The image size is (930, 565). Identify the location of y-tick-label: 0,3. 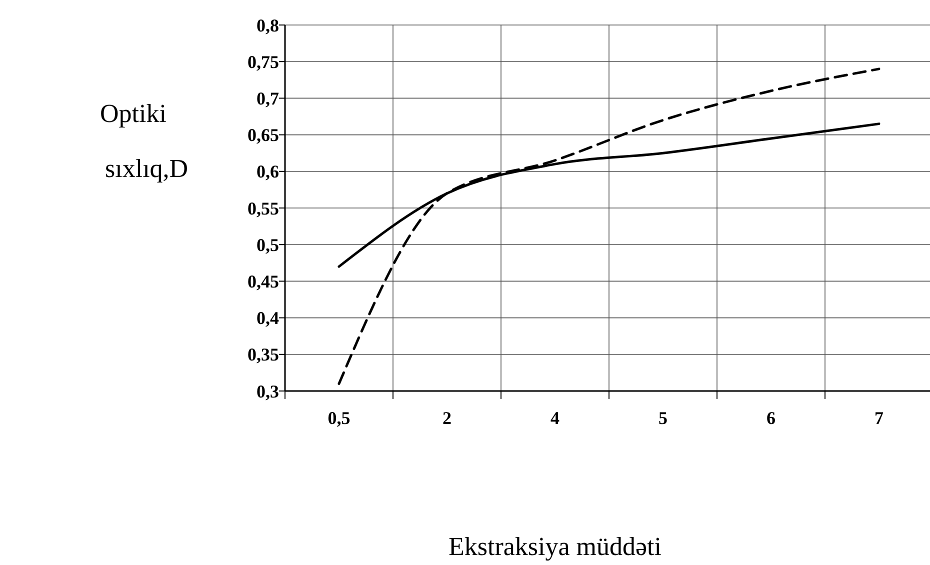
(267, 391).